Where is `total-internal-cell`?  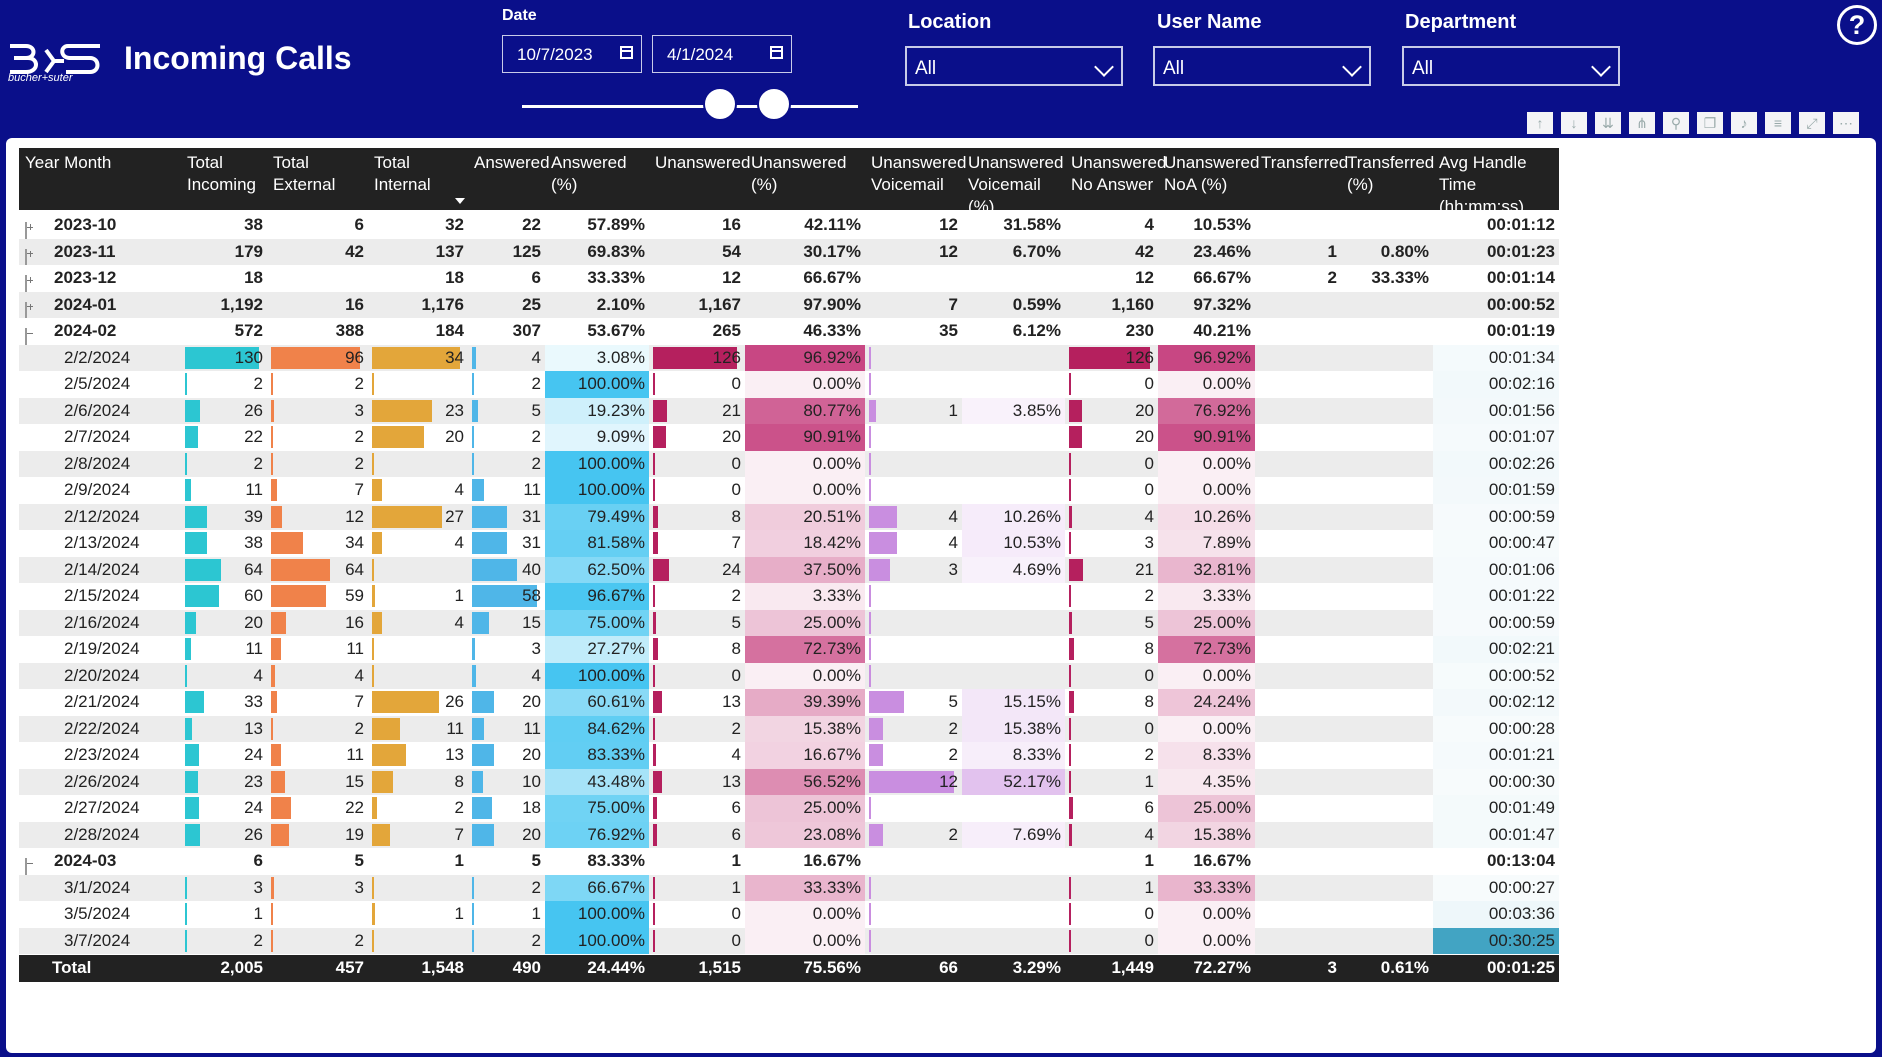 total-internal-cell is located at coordinates (418, 463).